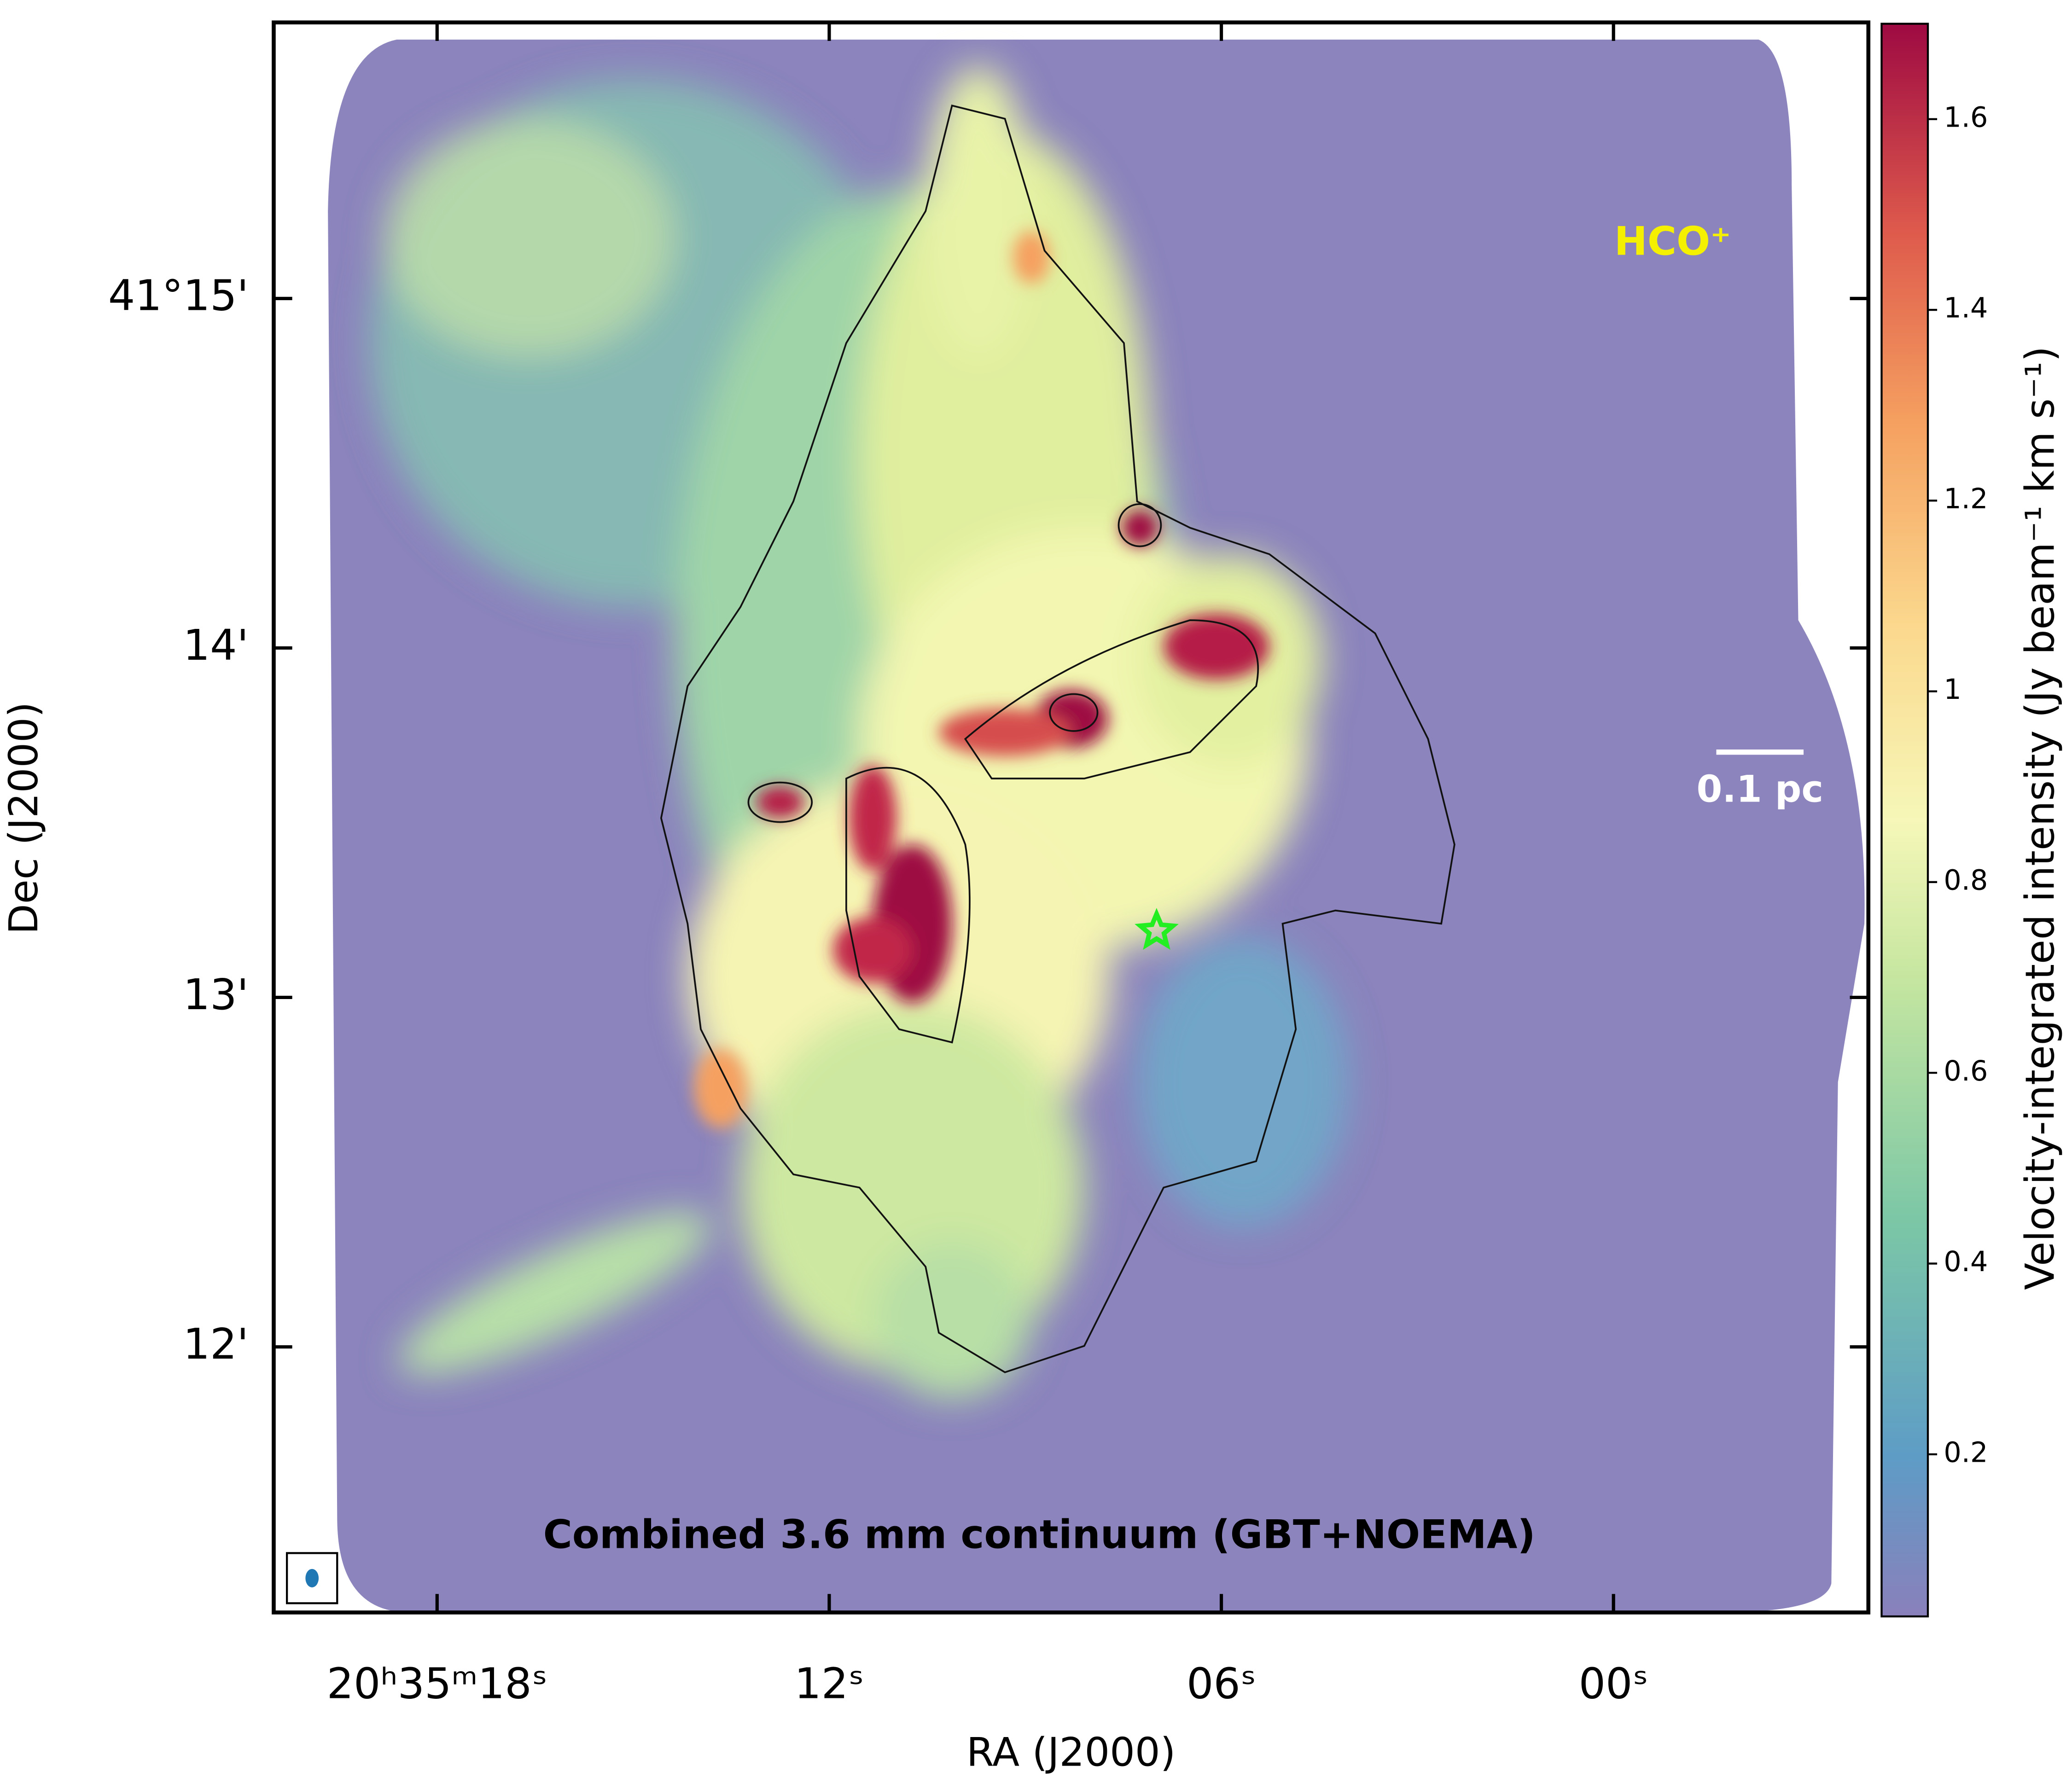 This screenshot has height=1784, width=2072. What do you see at coordinates (1905, 820) in the screenshot?
I see `colorbar` at bounding box center [1905, 820].